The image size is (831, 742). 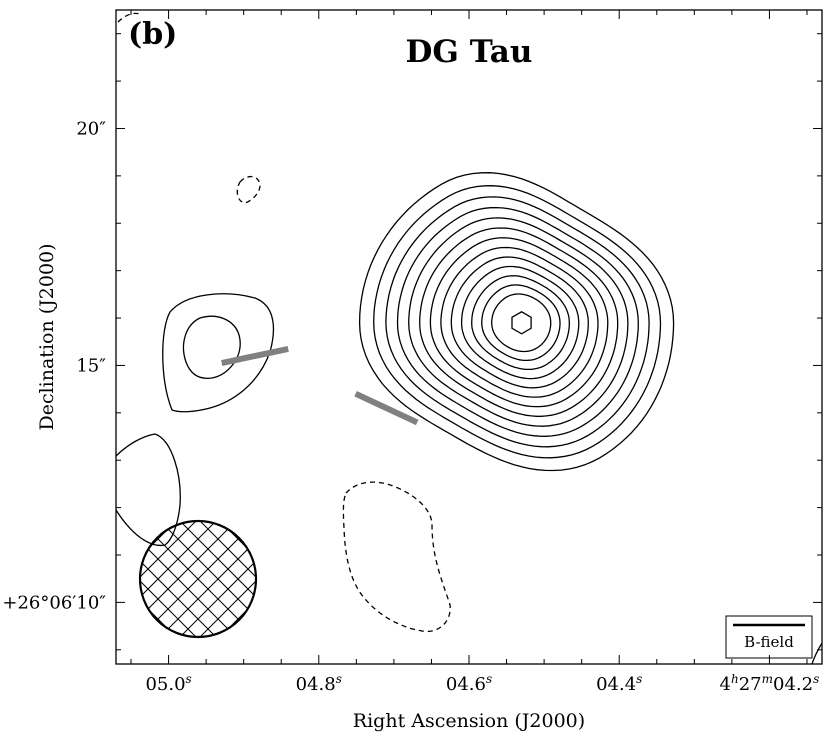 I want to click on y-tick-label: 15″, so click(x=91, y=365).